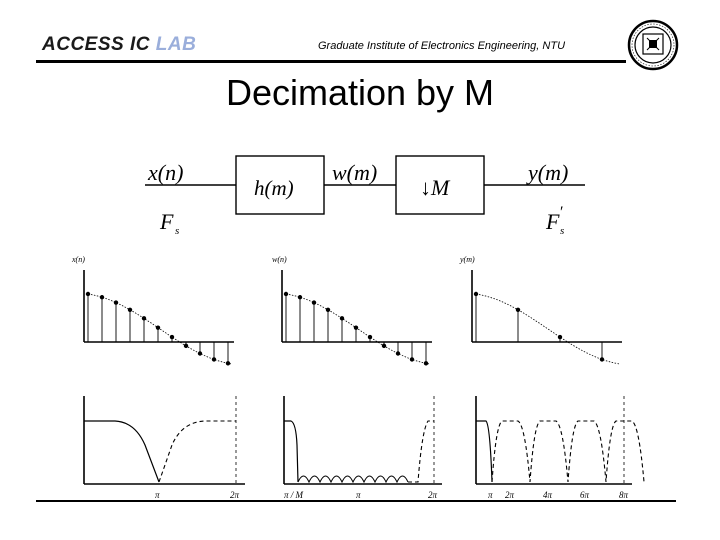 The image size is (720, 540). What do you see at coordinates (356, 501) in the screenshot?
I see `footer-rule` at bounding box center [356, 501].